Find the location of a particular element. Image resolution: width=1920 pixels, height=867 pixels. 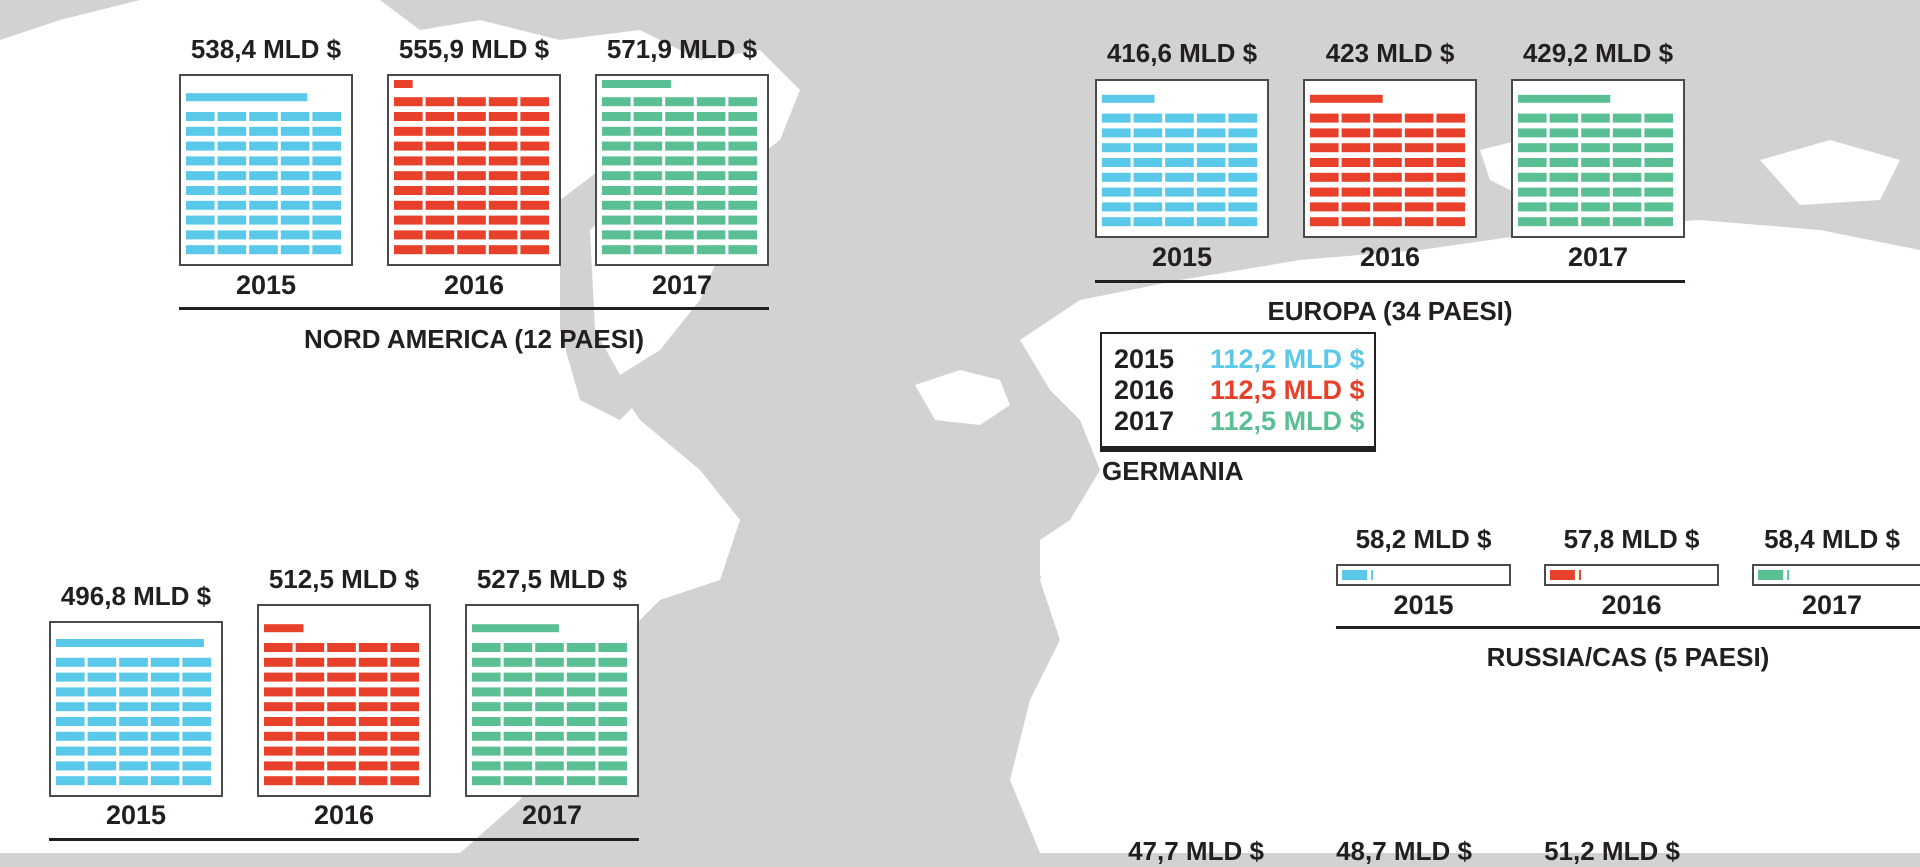

table-row: 2017 112,5 MLD $ is located at coordinates (1239, 421).